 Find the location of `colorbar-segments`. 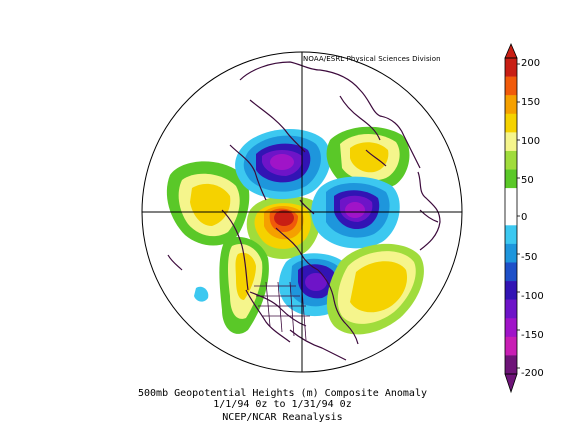

colorbar-segments is located at coordinates (511, 216).